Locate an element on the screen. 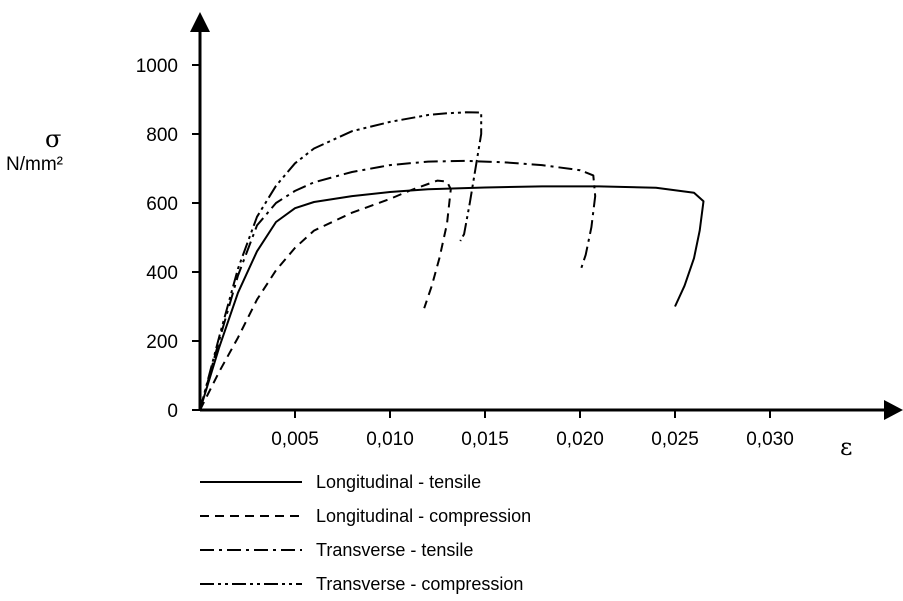 The image size is (903, 601). y-tick-group: 0 200 400 600 800 1000 is located at coordinates (168, 239).